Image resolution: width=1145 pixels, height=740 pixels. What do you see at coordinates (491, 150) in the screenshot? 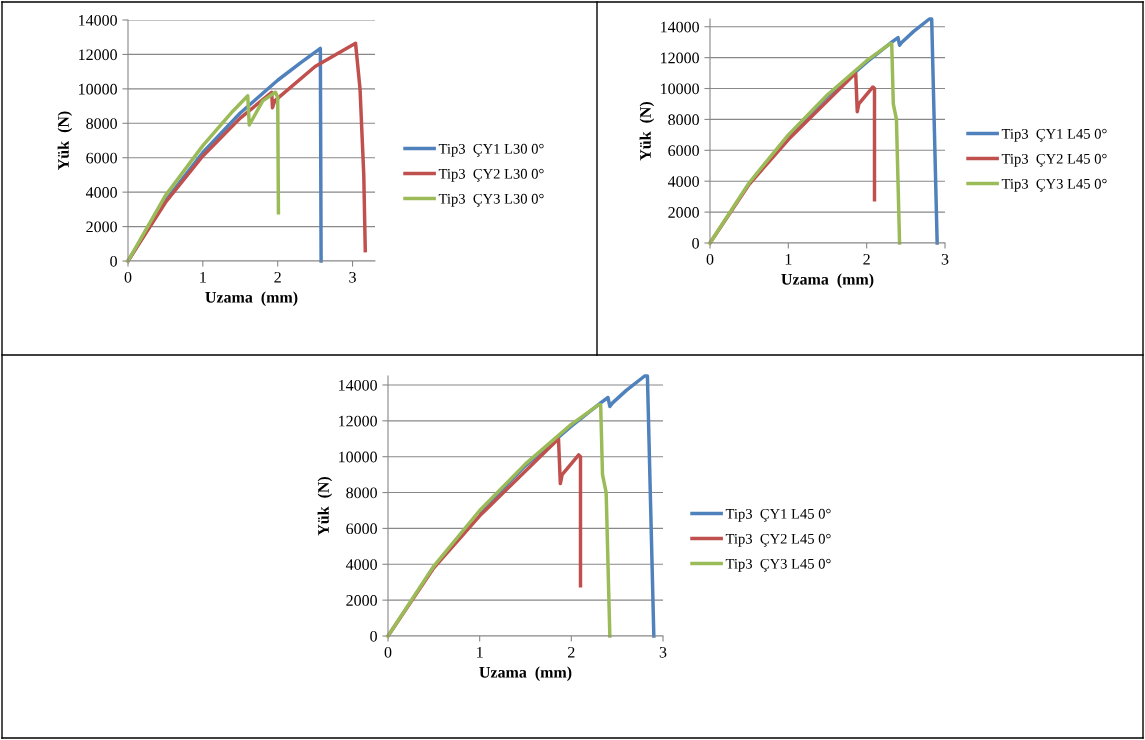
I see `legend-label: Tip3 ÇY1 L30 0°` at bounding box center [491, 150].